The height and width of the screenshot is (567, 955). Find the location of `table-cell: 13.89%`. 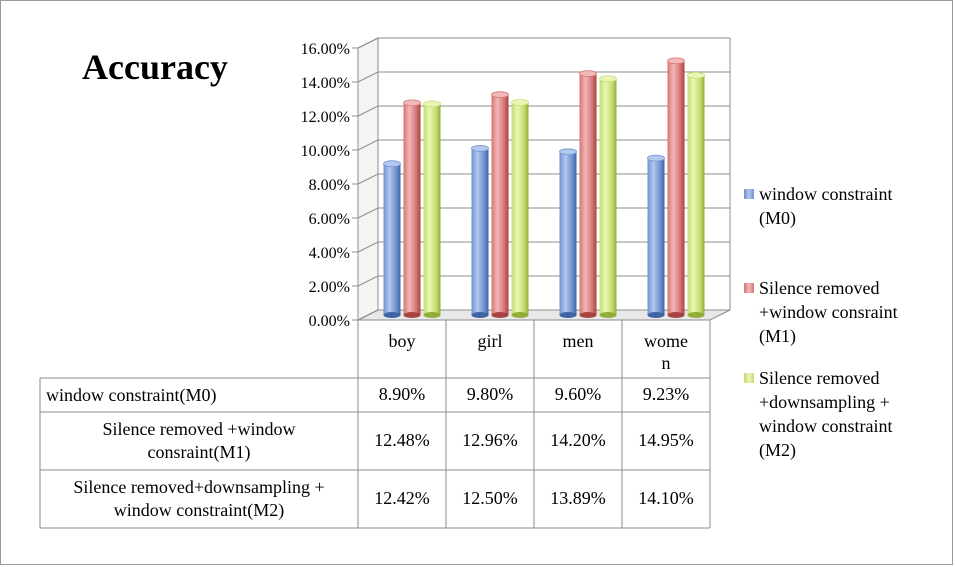

table-cell: 13.89% is located at coordinates (578, 498).